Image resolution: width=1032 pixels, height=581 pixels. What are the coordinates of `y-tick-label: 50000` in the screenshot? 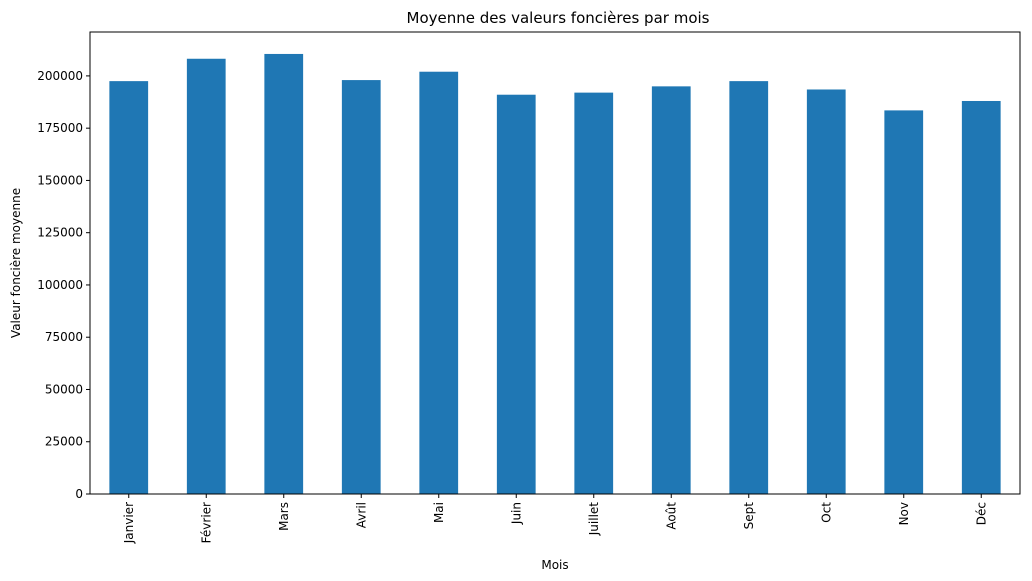 It's located at (64, 389).